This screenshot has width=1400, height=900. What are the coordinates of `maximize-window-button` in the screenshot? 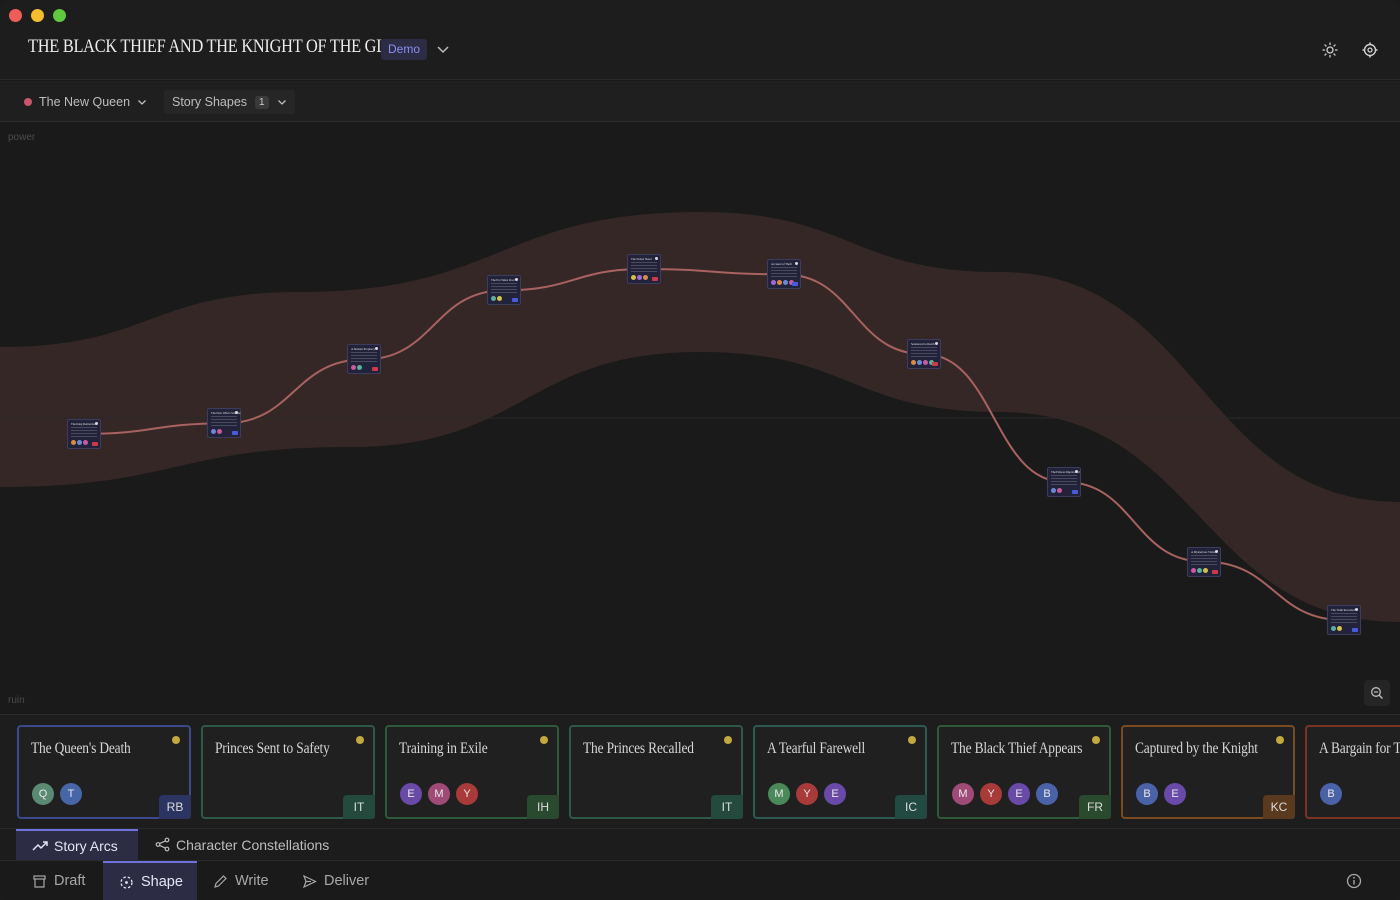 It's located at (59, 15).